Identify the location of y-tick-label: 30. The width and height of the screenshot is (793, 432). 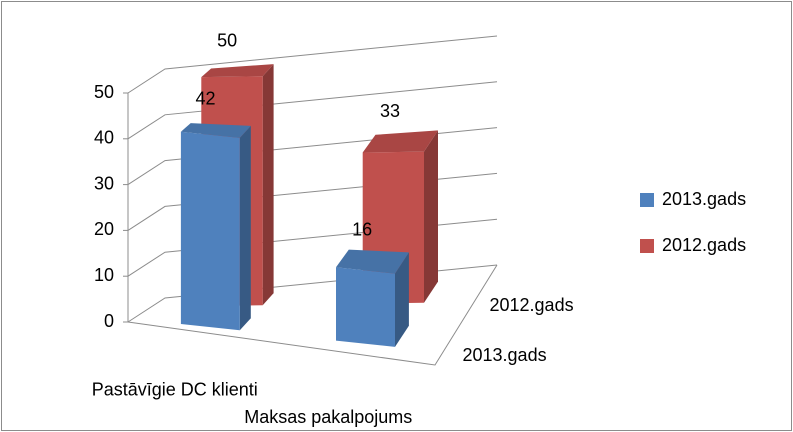
(104, 183).